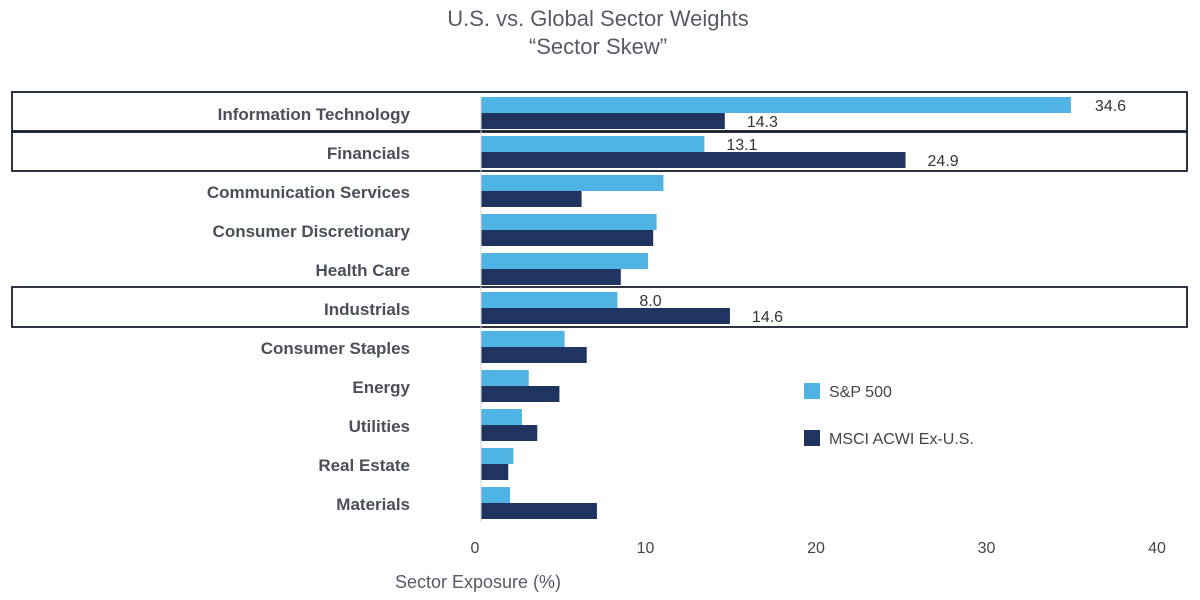 This screenshot has height=600, width=1200. What do you see at coordinates (565, 261) in the screenshot?
I see `bar-sp500-health-care` at bounding box center [565, 261].